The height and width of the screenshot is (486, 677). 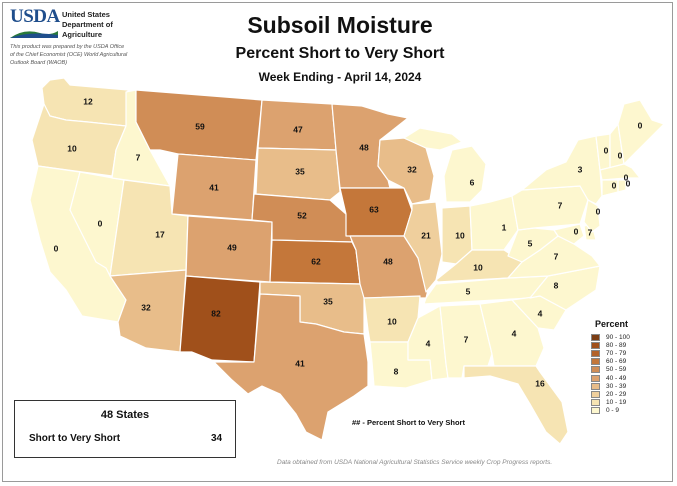 What do you see at coordinates (428, 343) in the screenshot?
I see `state-label-MS: 4` at bounding box center [428, 343].